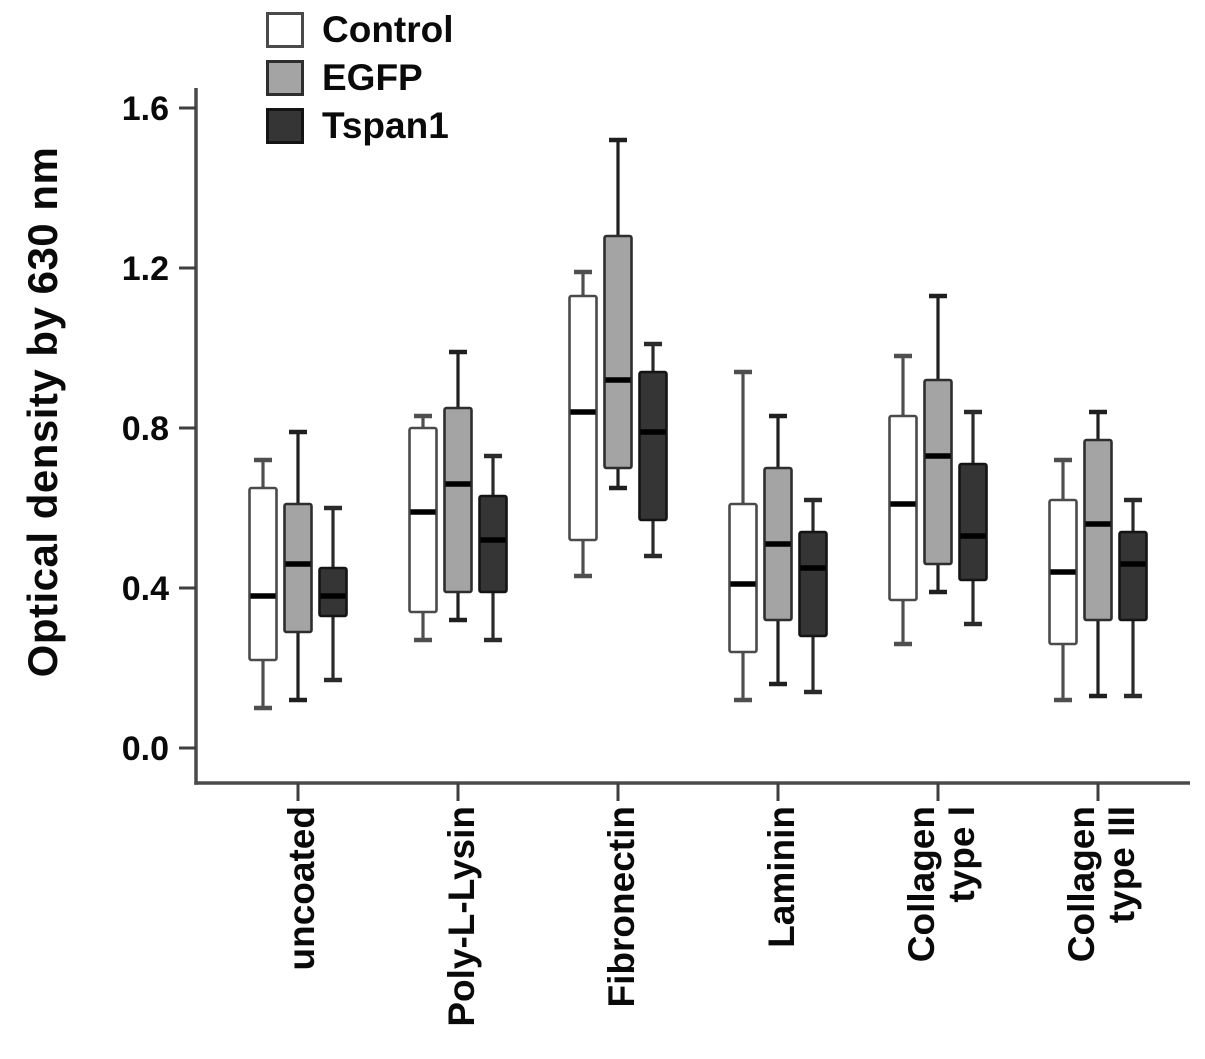 Image resolution: width=1205 pixels, height=1059 pixels. Describe the element at coordinates (372, 77) in the screenshot. I see `legend-label-egfp: EGFP` at that location.